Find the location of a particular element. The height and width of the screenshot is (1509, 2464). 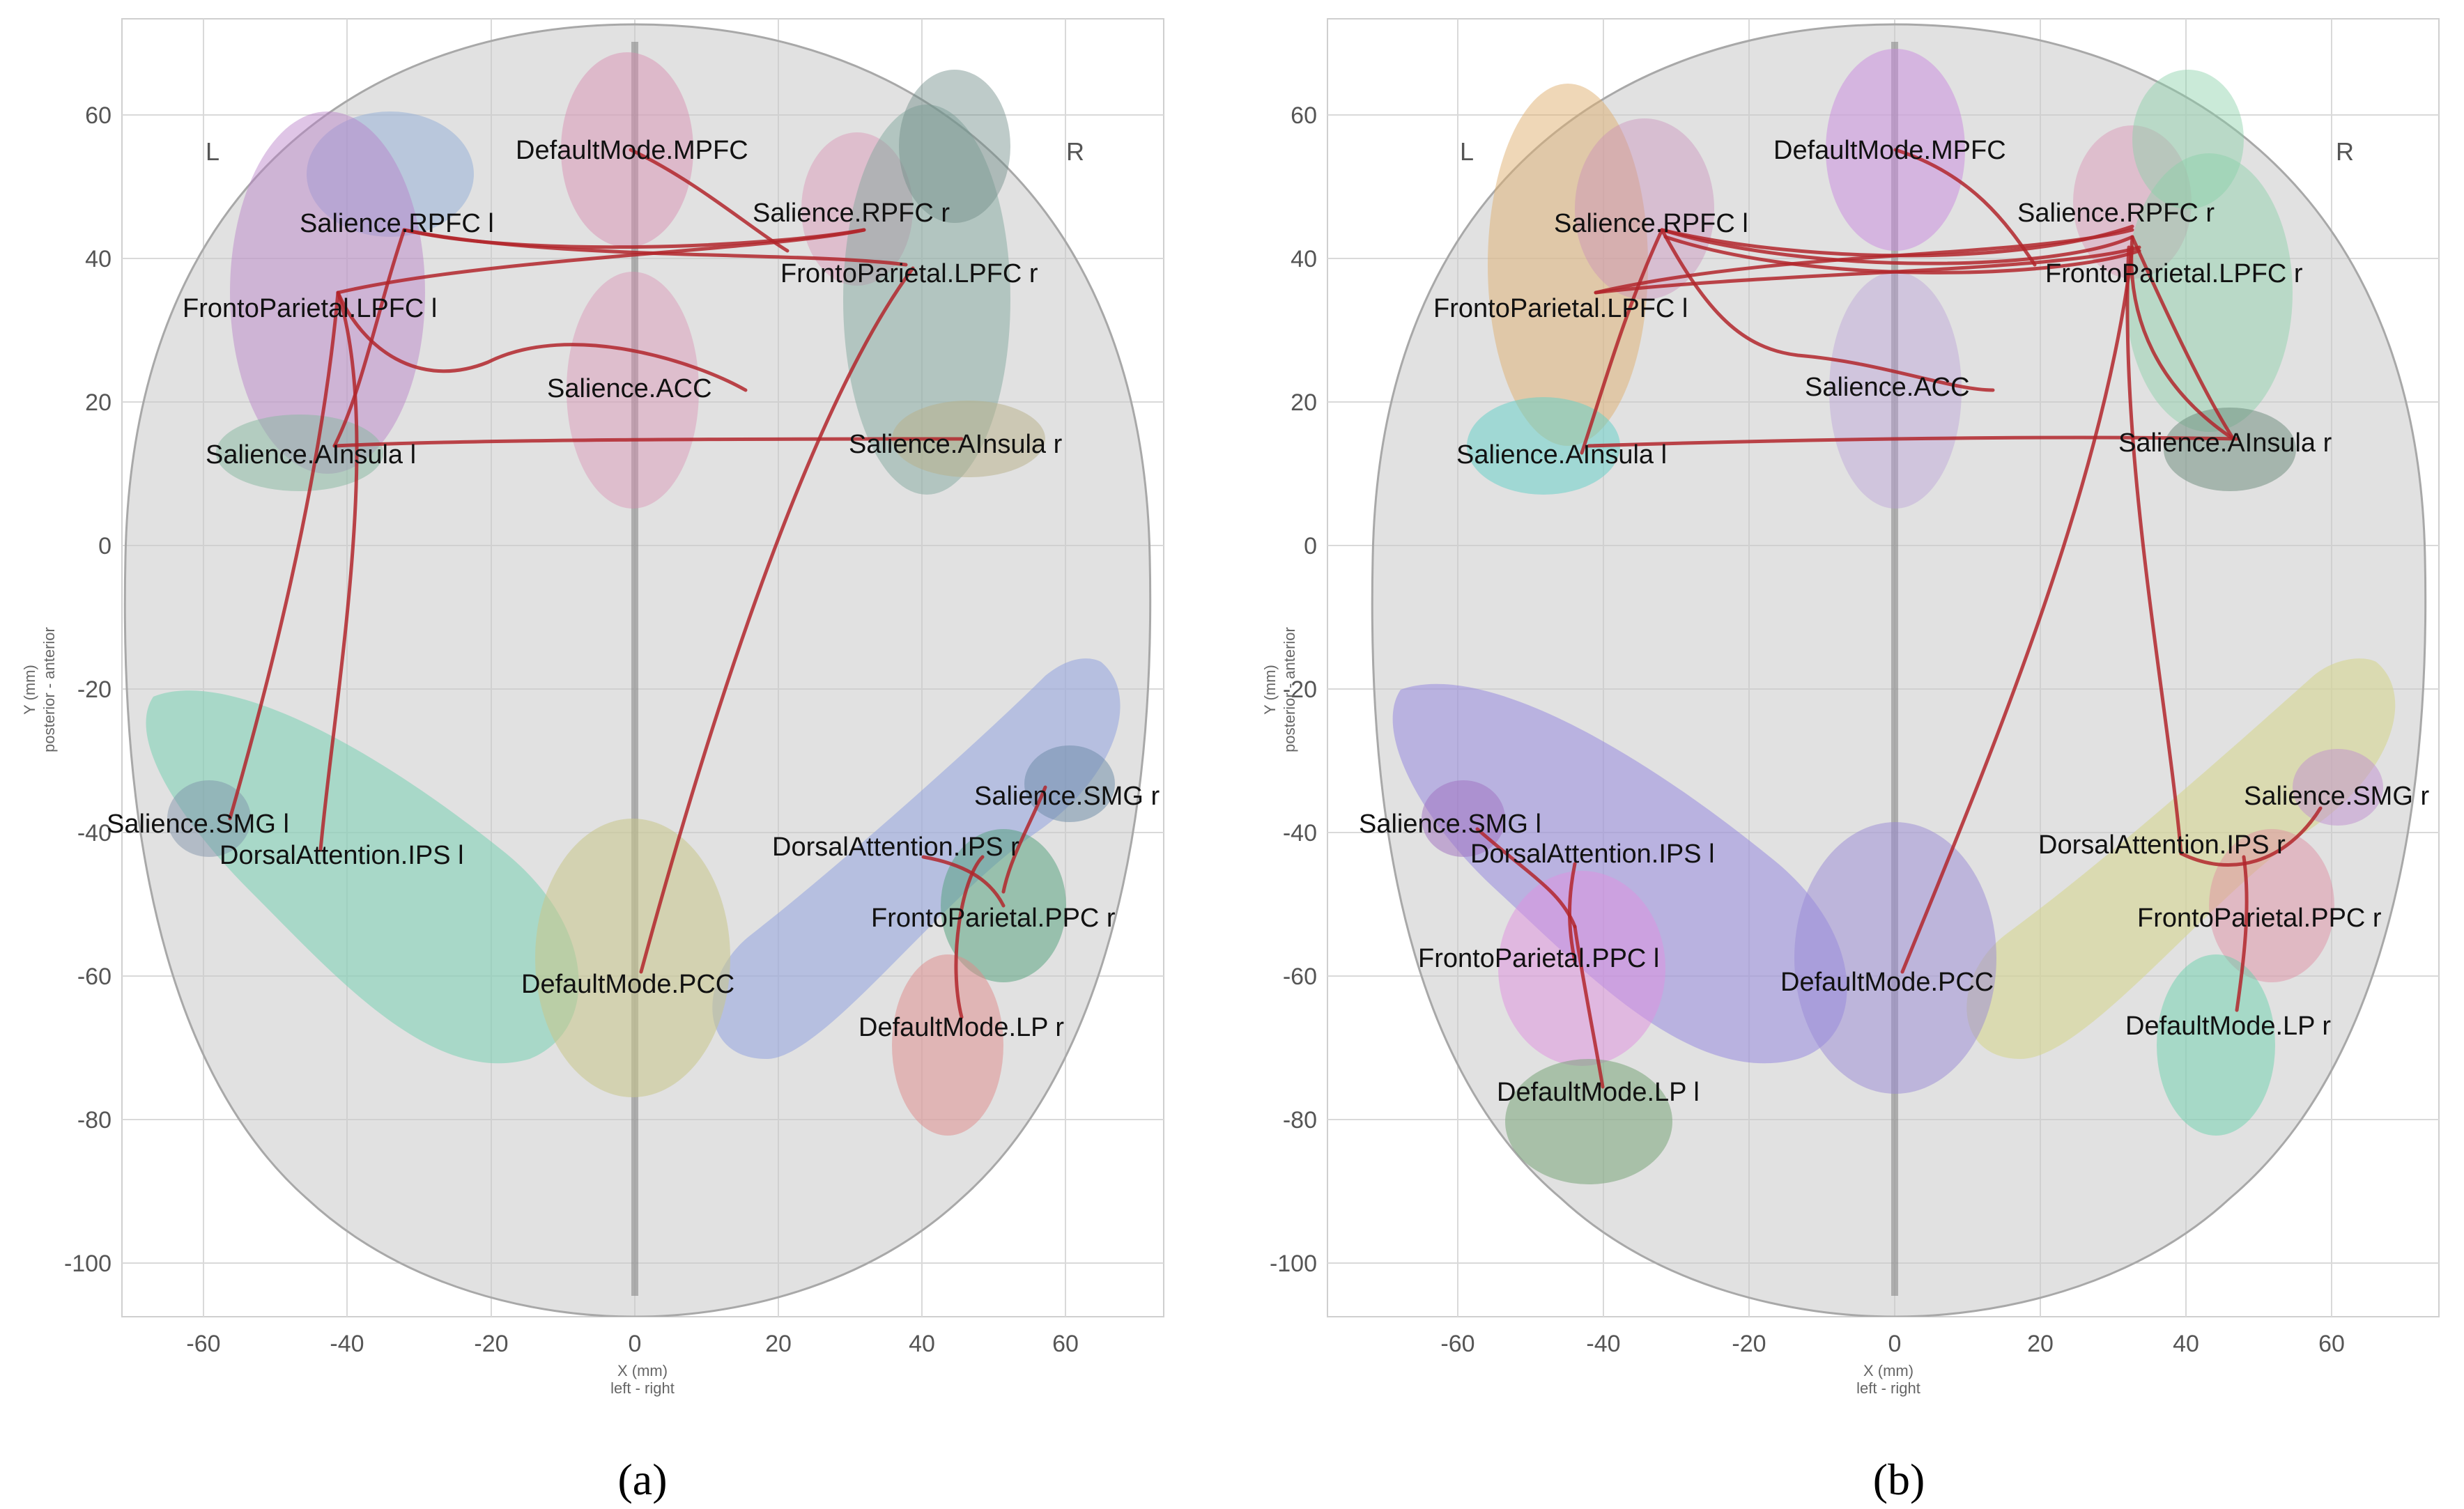

x-tick-a: 0 is located at coordinates (635, 1344).